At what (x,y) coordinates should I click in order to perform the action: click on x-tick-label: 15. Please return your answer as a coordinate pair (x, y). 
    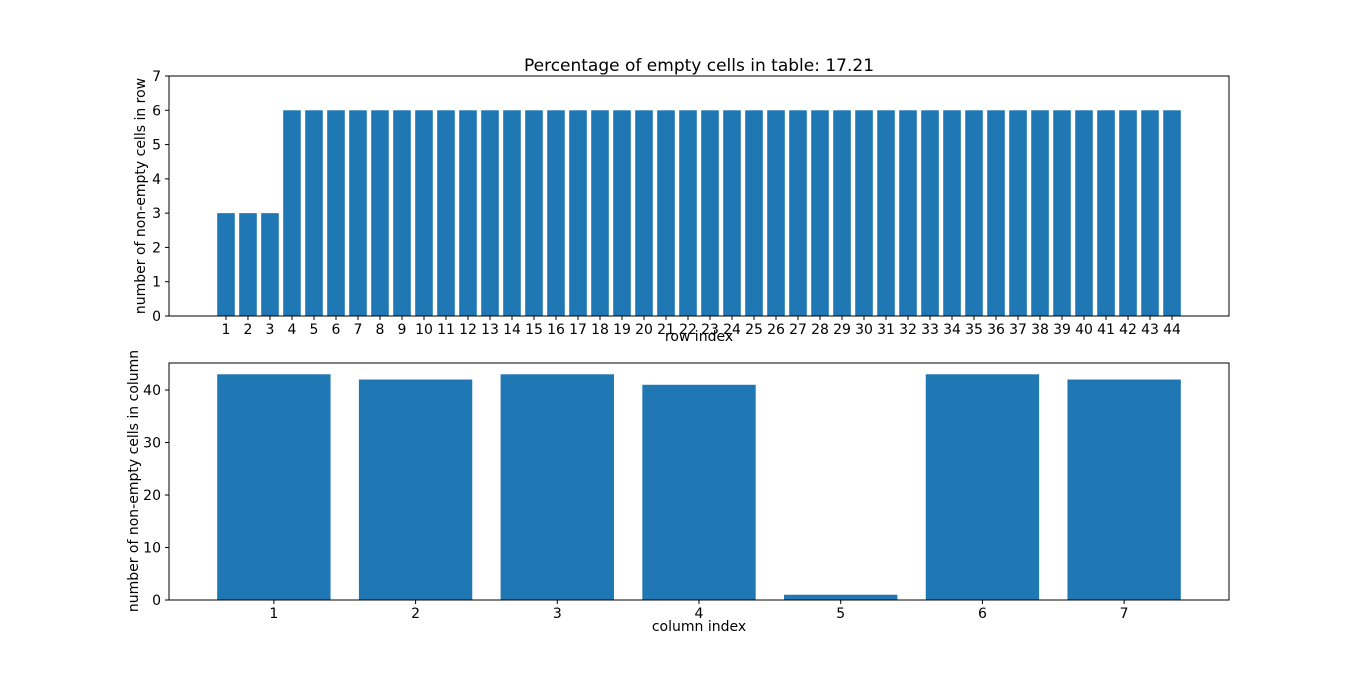
    Looking at the image, I should click on (534, 330).